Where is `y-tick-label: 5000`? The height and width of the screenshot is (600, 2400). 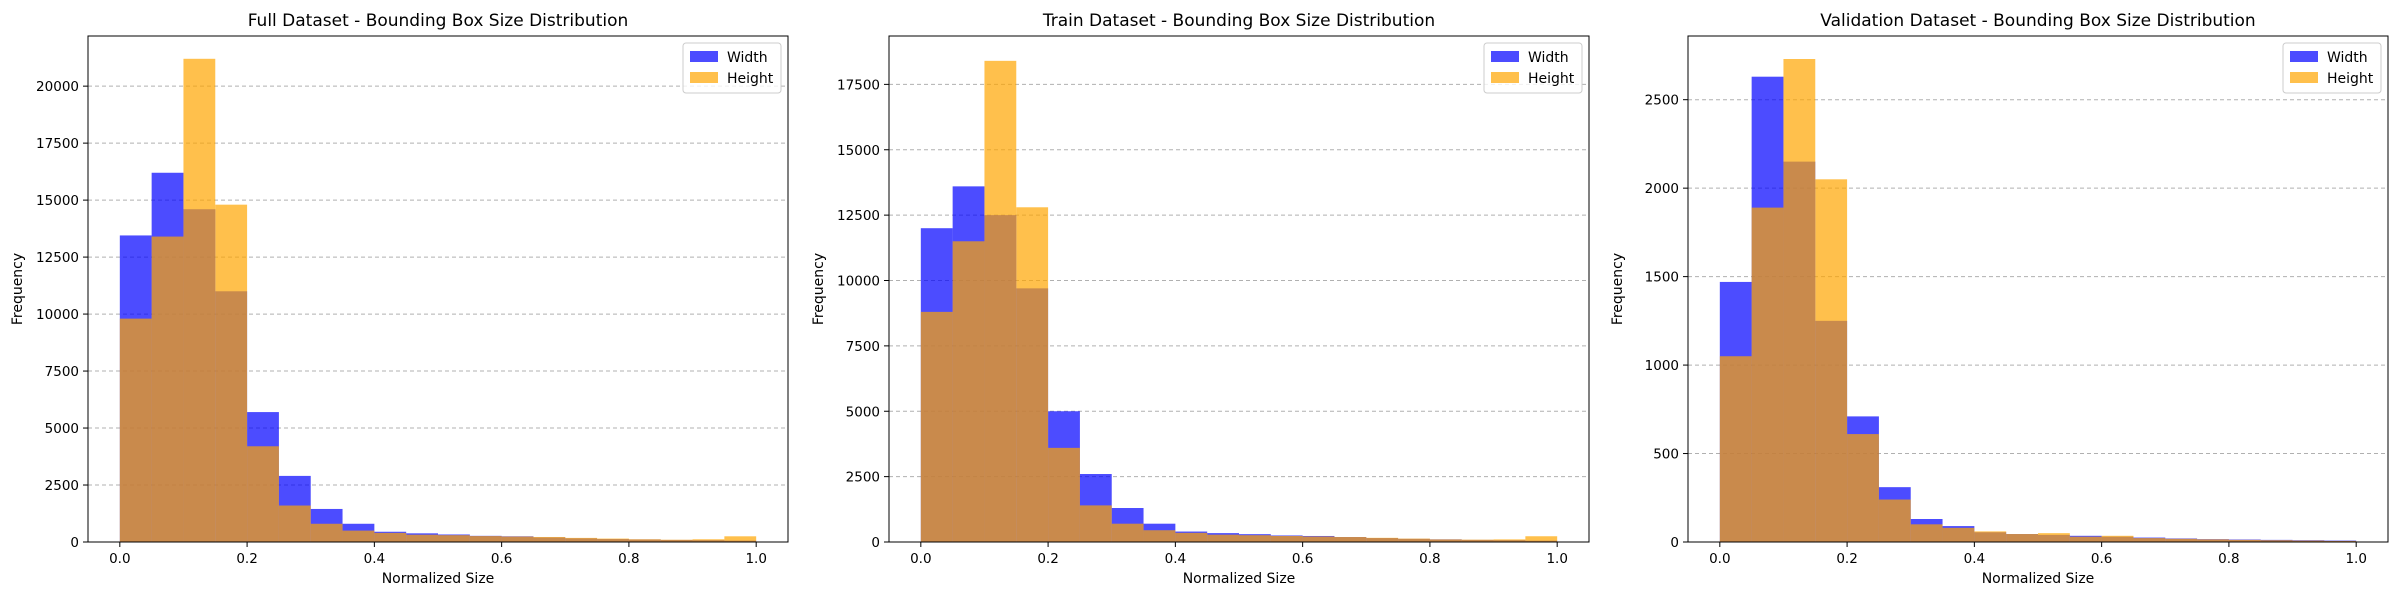 y-tick-label: 5000 is located at coordinates (62, 429).